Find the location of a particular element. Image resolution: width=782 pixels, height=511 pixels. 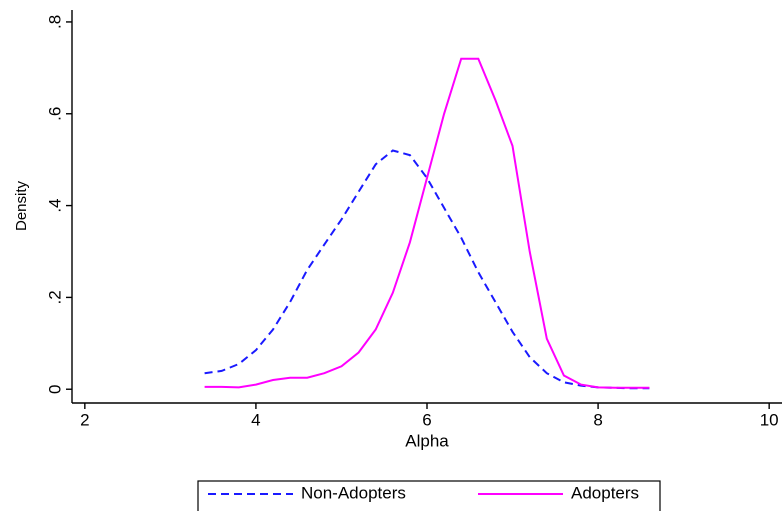

x-tick-label: 10 is located at coordinates (769, 419).